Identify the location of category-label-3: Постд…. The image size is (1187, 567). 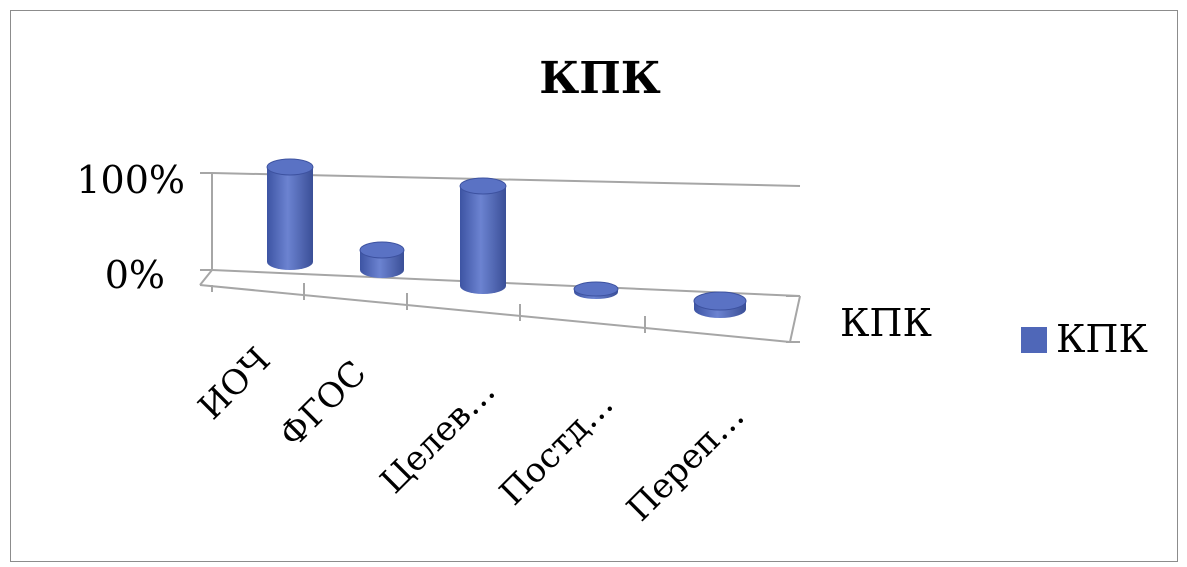
(556, 448).